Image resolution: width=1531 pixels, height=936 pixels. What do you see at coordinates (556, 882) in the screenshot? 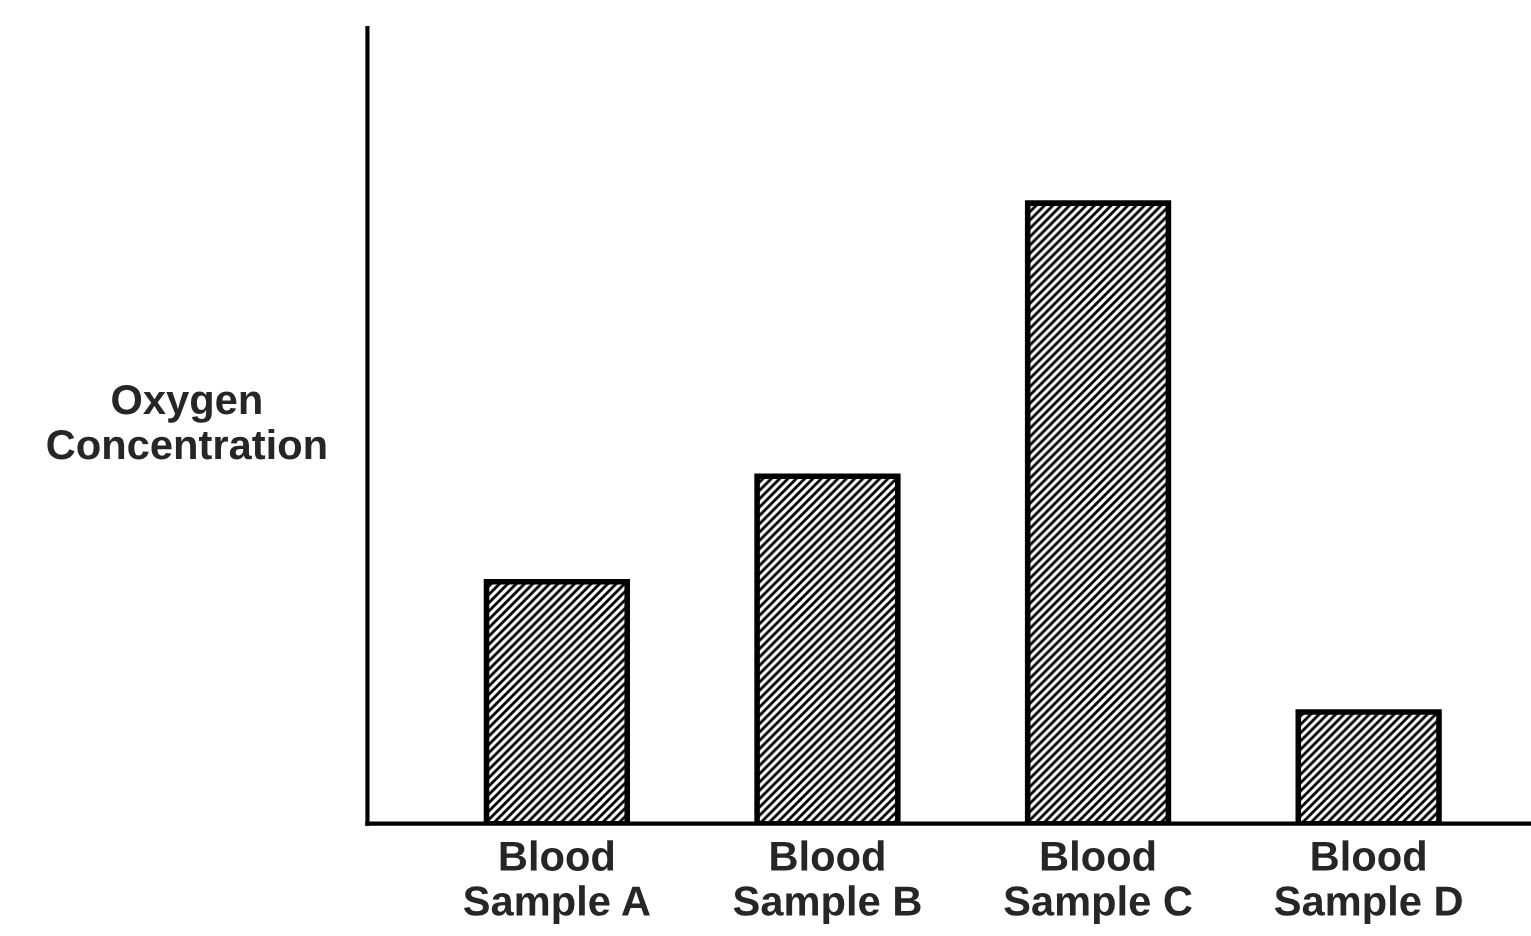
I see `x-tick-label: Blood Sample A` at bounding box center [556, 882].